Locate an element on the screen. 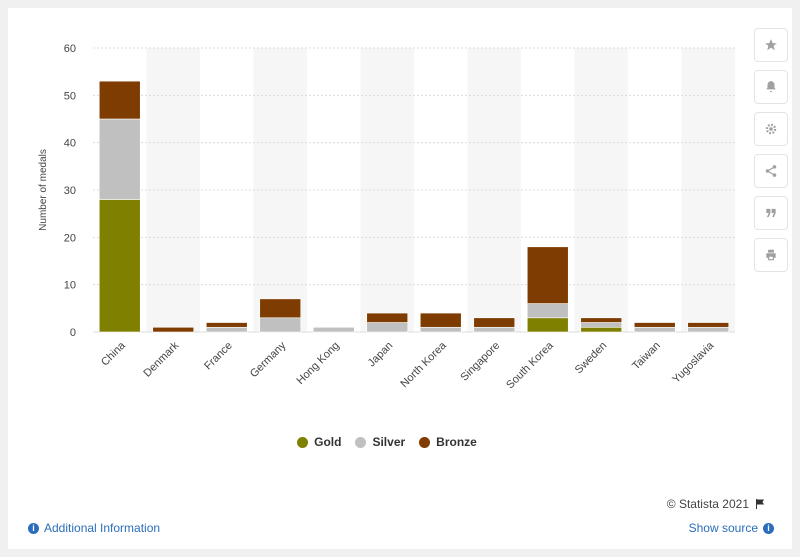  bar-bronze-north-korea is located at coordinates (440, 320).